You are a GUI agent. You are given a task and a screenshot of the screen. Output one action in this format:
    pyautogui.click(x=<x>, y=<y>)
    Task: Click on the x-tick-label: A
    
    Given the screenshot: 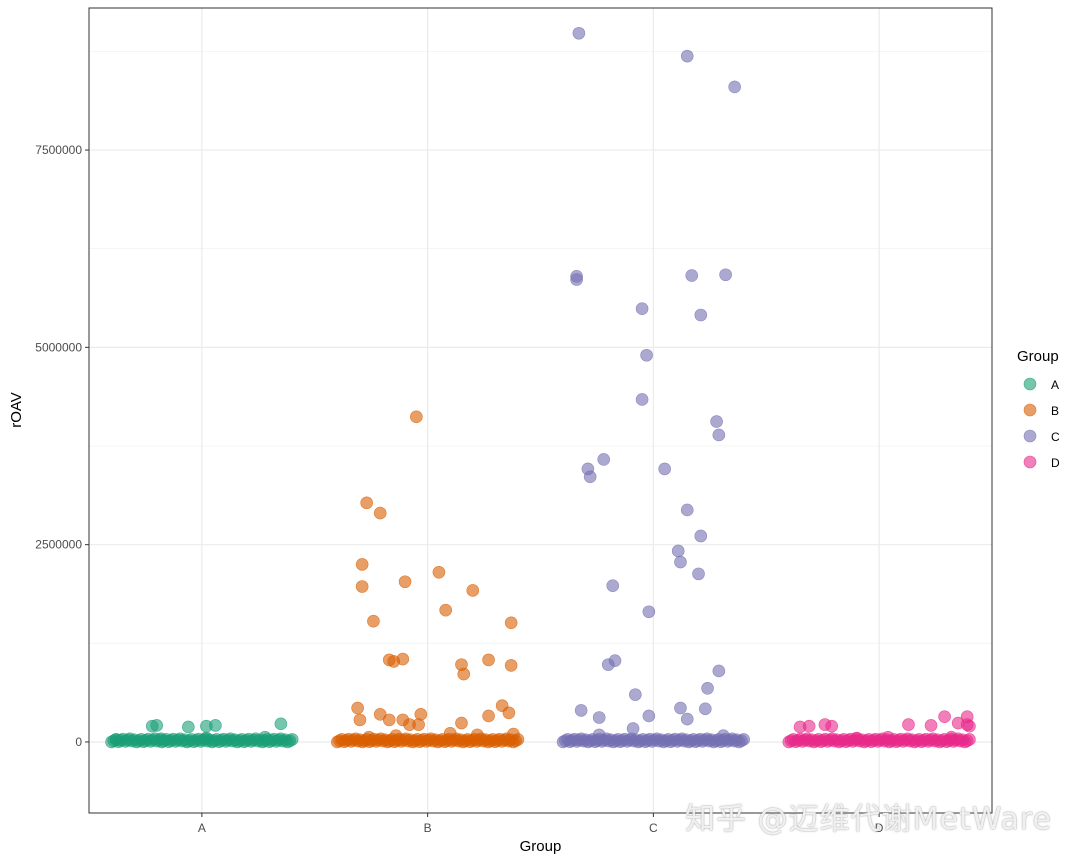 What is the action you would take?
    pyautogui.click(x=202, y=828)
    